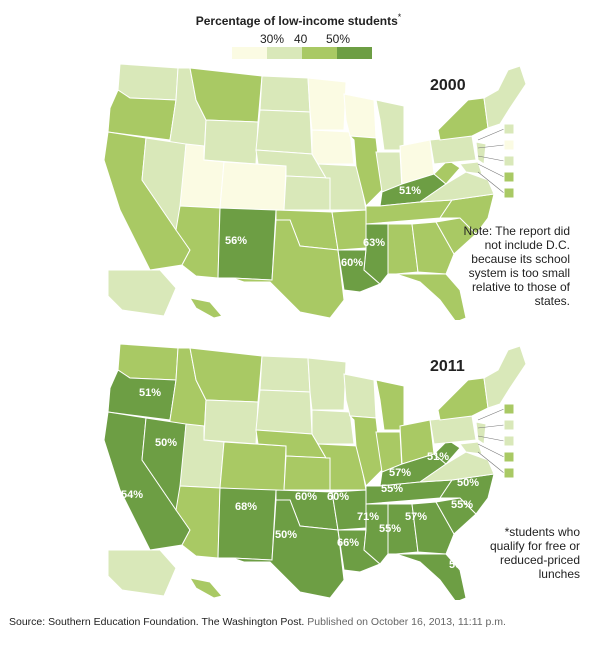 Image resolution: width=597 pixels, height=646 pixels. Describe the element at coordinates (301, 39) in the screenshot. I see `legend-label-40: 40` at that location.